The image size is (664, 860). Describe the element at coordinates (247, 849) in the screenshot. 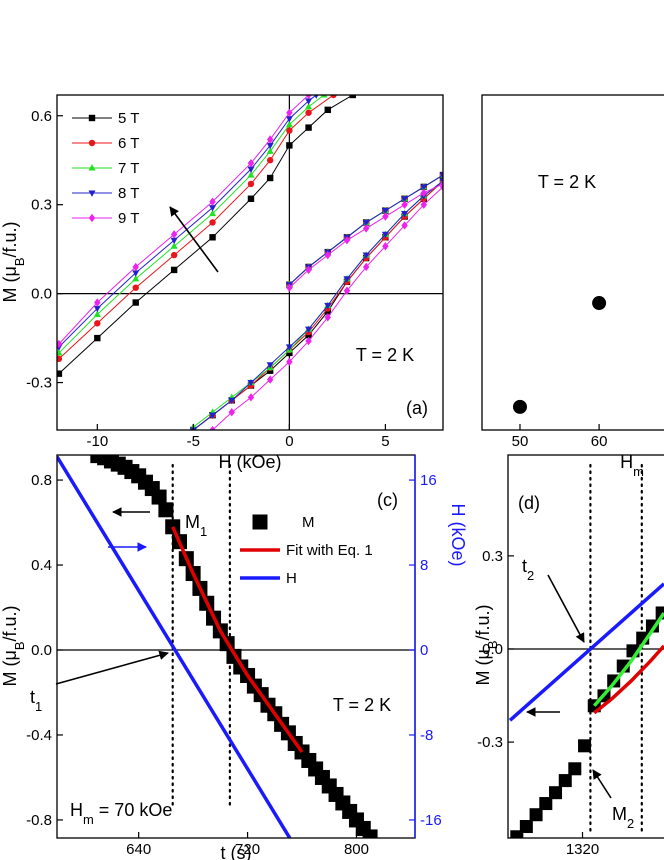

I see `x-tick-label: 720` at that location.